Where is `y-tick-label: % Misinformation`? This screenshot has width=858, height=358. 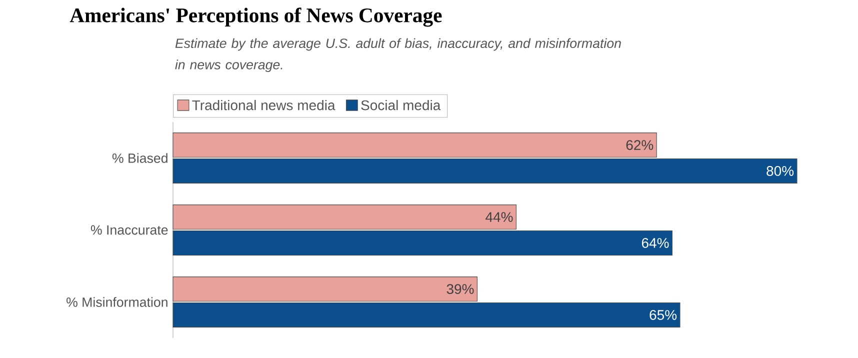 y-tick-label: % Misinformation is located at coordinates (117, 302).